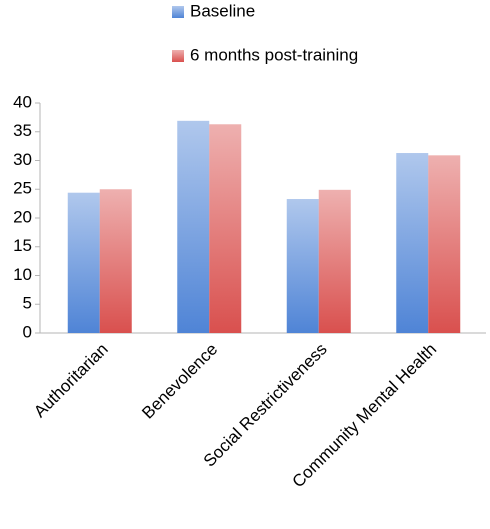  Describe the element at coordinates (222, 10) in the screenshot. I see `legend-label: Baseline` at that location.